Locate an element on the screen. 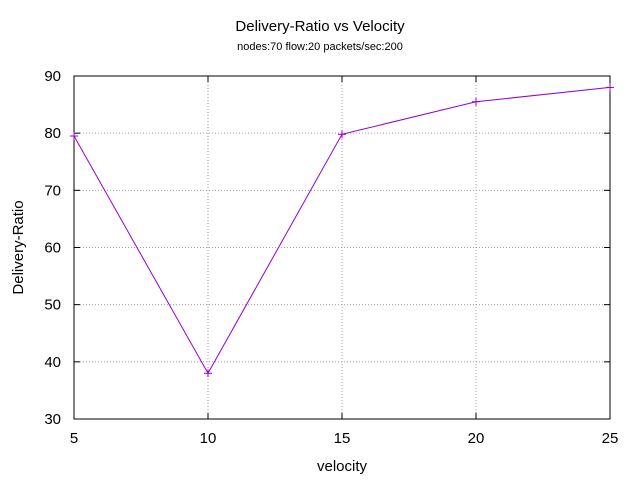 The height and width of the screenshot is (480, 640). y-tick-label: 30 is located at coordinates (52, 419).